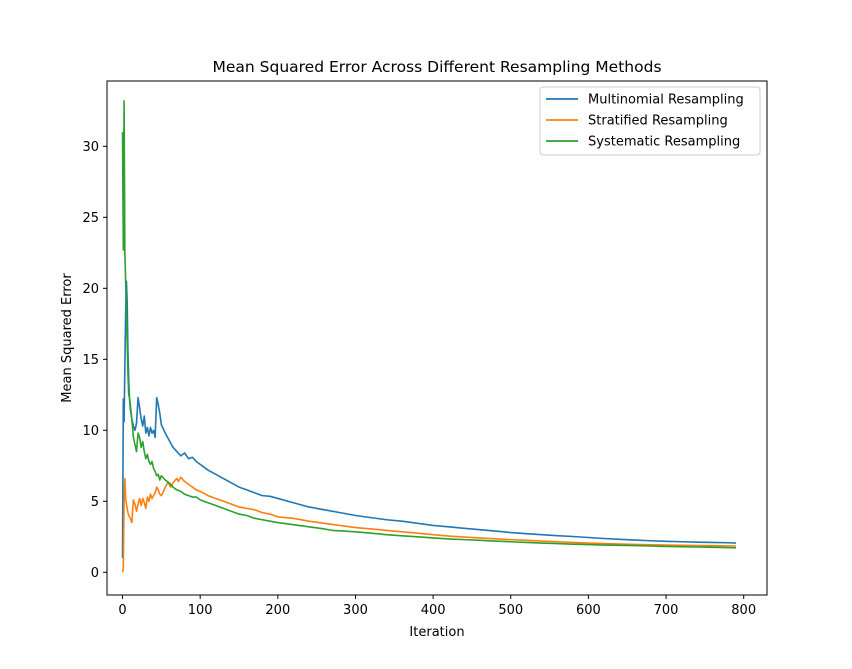 The width and height of the screenshot is (852, 669). Describe the element at coordinates (277, 610) in the screenshot. I see `x-tick-label: 200` at that location.